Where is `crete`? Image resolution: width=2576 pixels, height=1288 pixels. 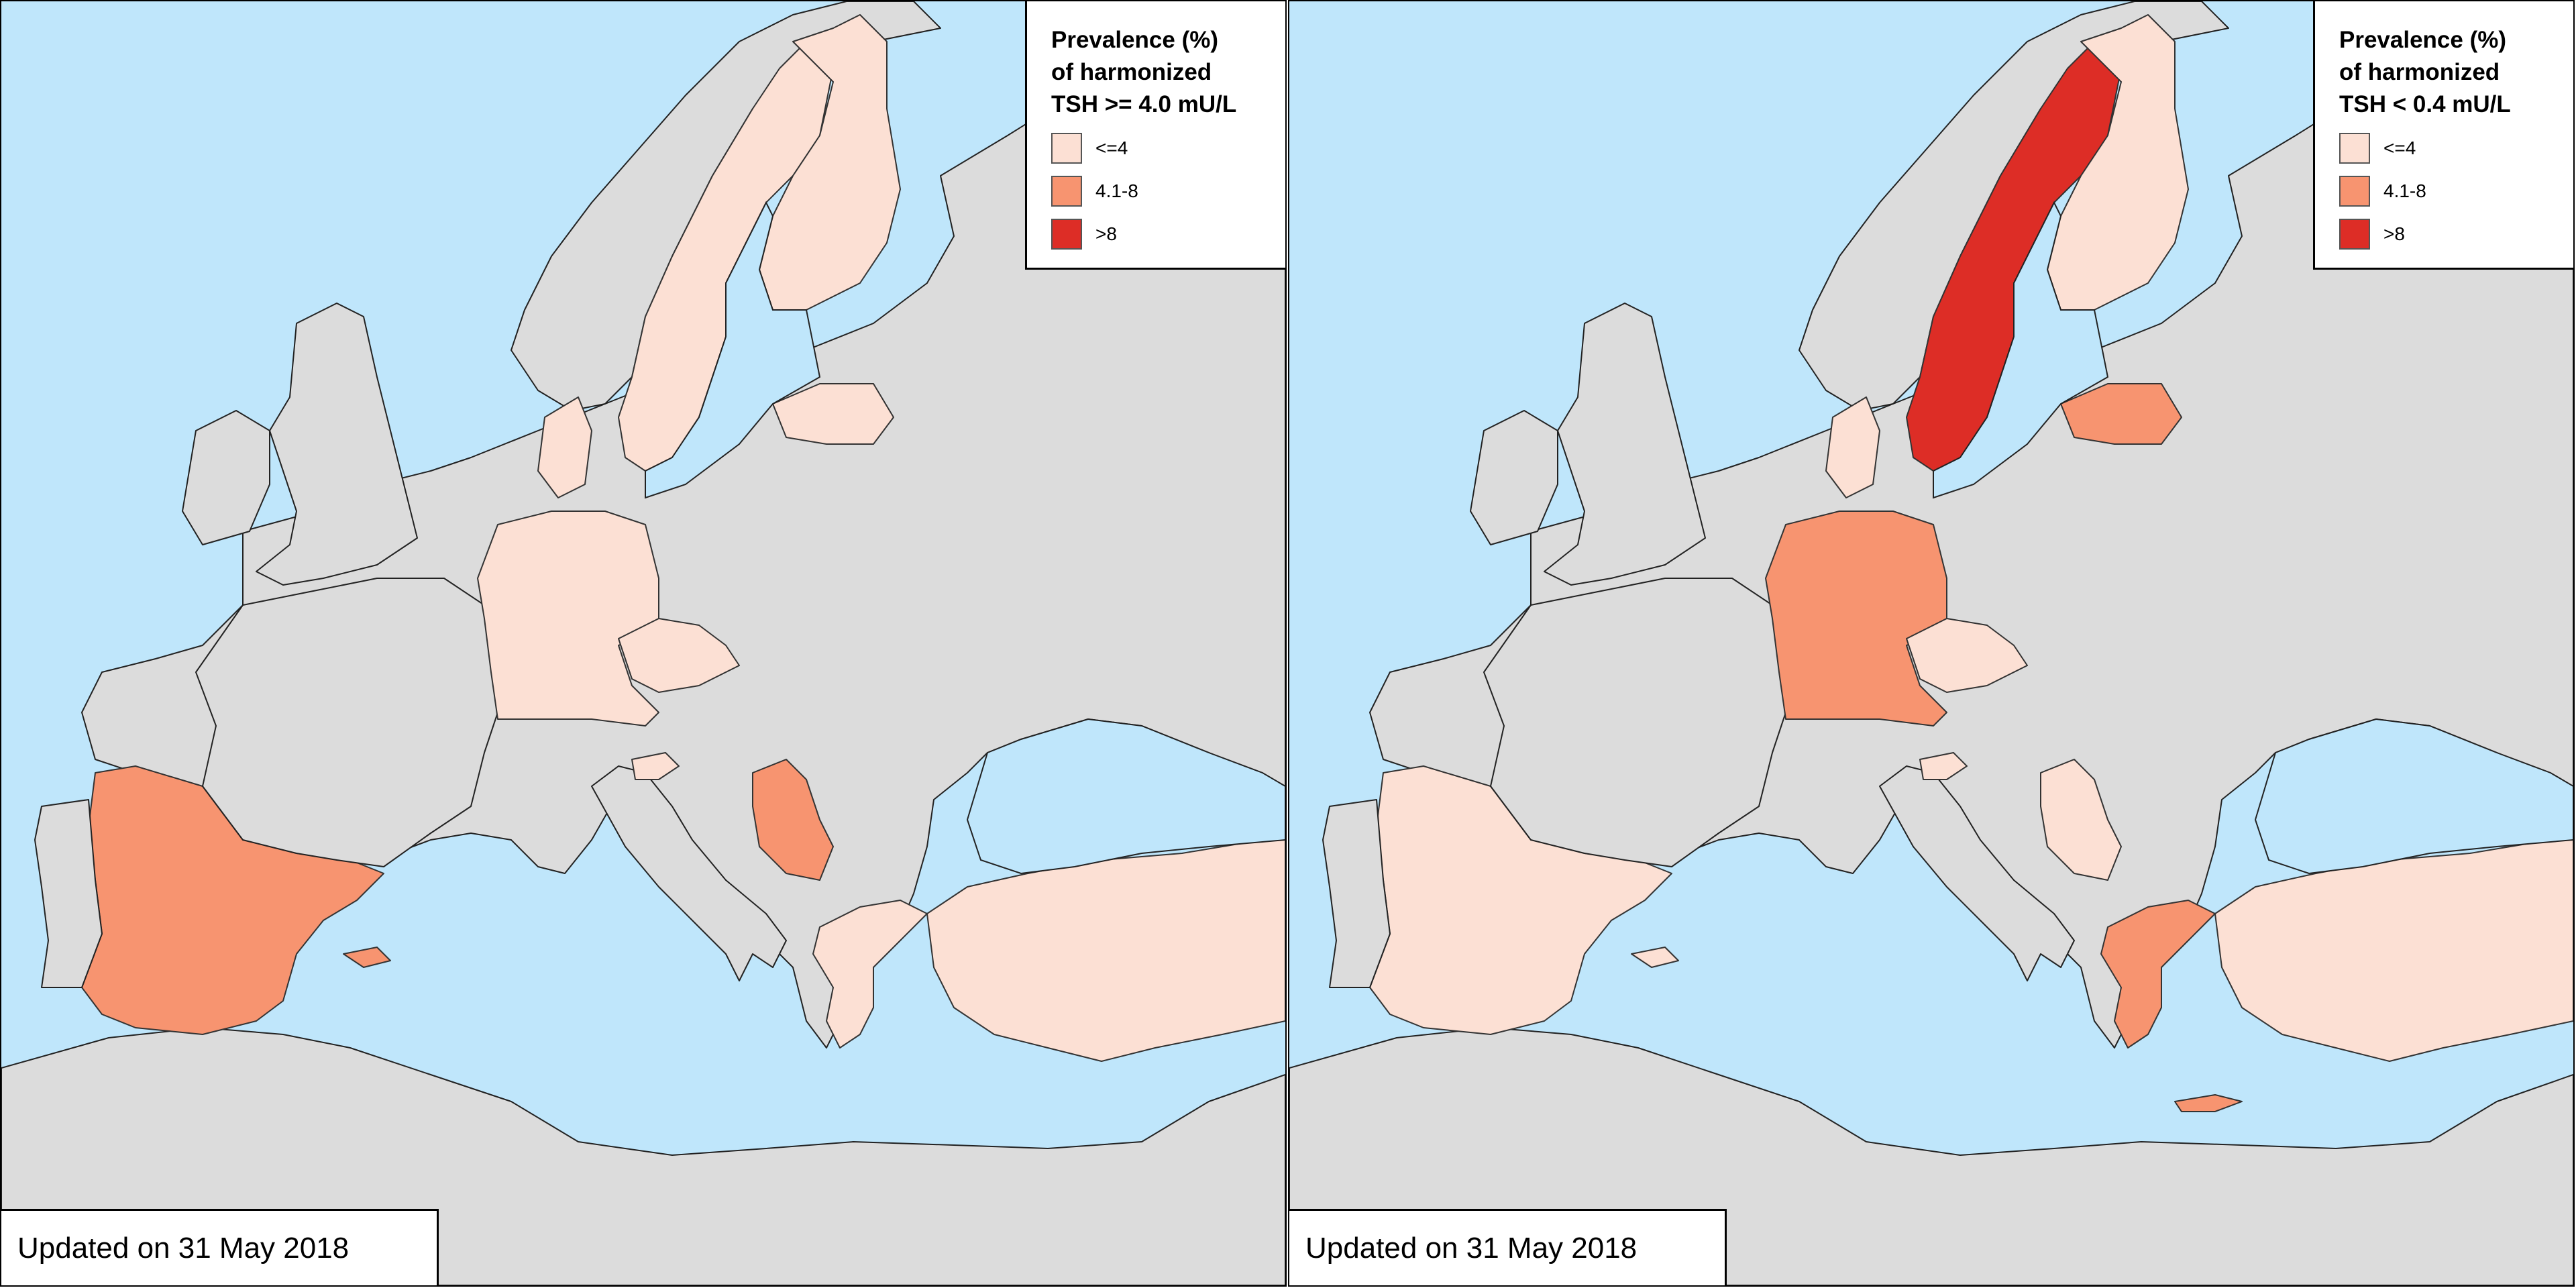 crete is located at coordinates (2208, 1103).